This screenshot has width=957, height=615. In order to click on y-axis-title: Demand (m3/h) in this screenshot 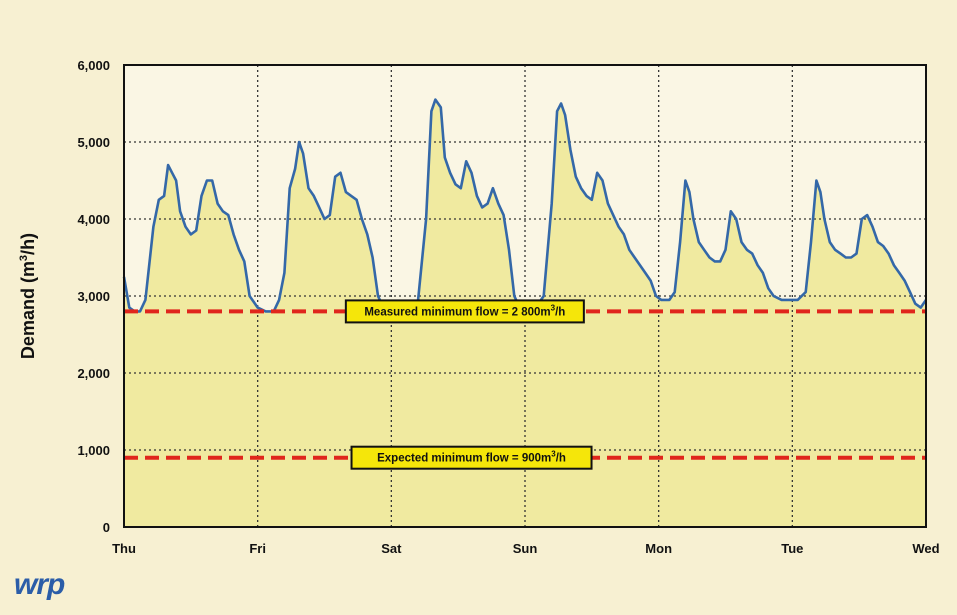, I will do `click(28, 296)`.